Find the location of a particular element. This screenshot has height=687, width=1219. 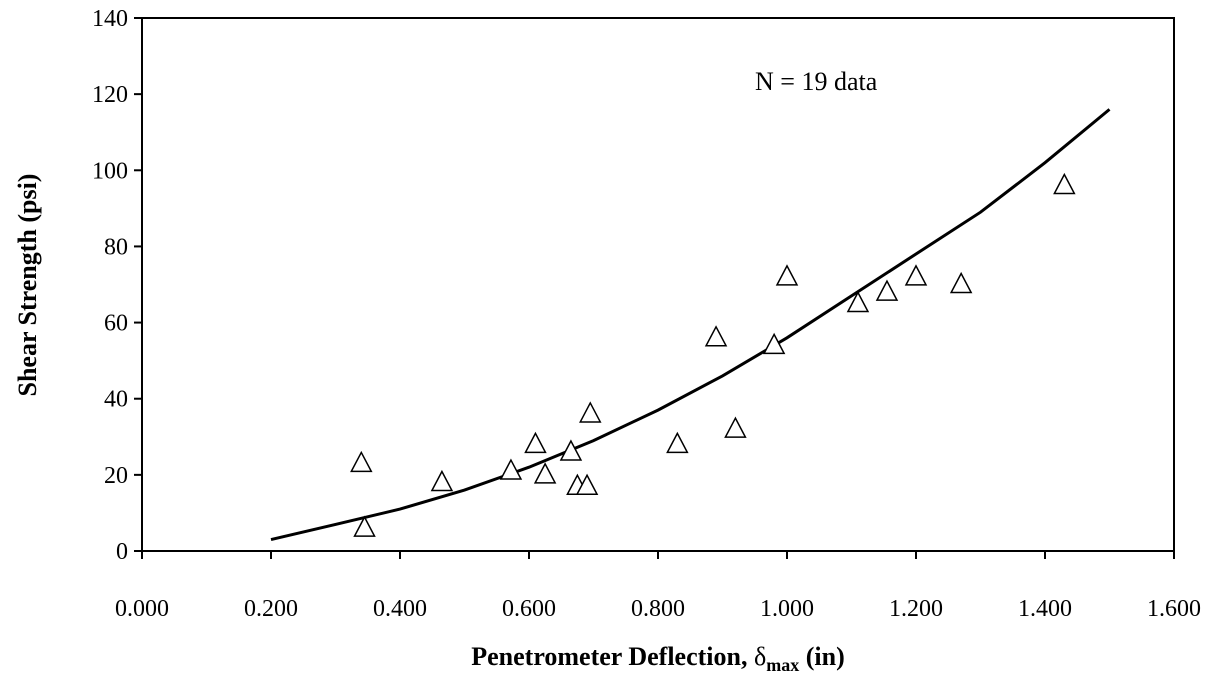

x-tick-label: 1.400 is located at coordinates (1045, 609).